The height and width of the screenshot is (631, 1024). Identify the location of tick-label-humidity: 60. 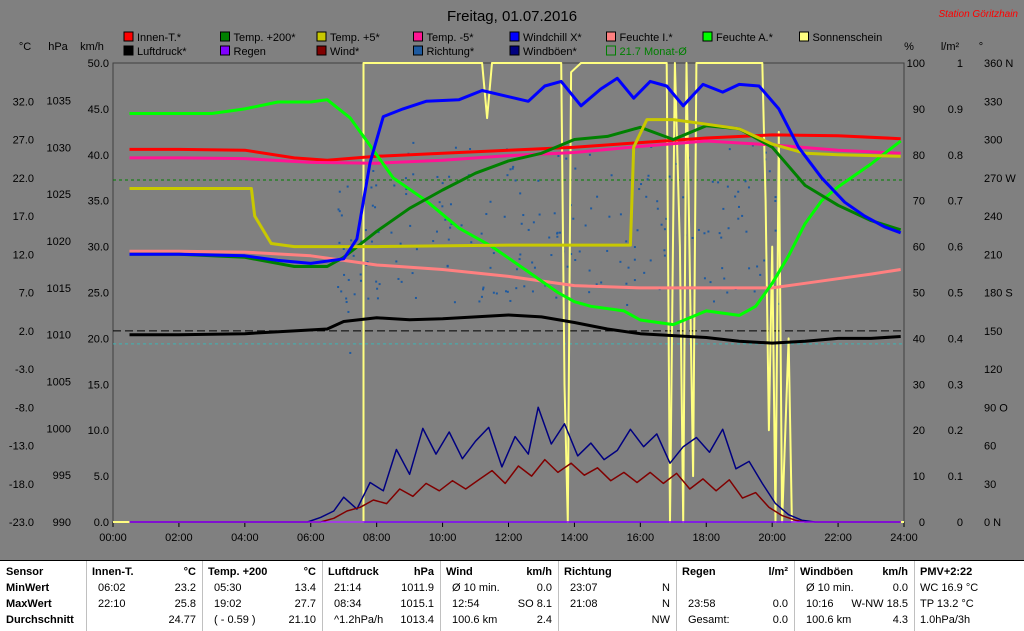
(919, 248).